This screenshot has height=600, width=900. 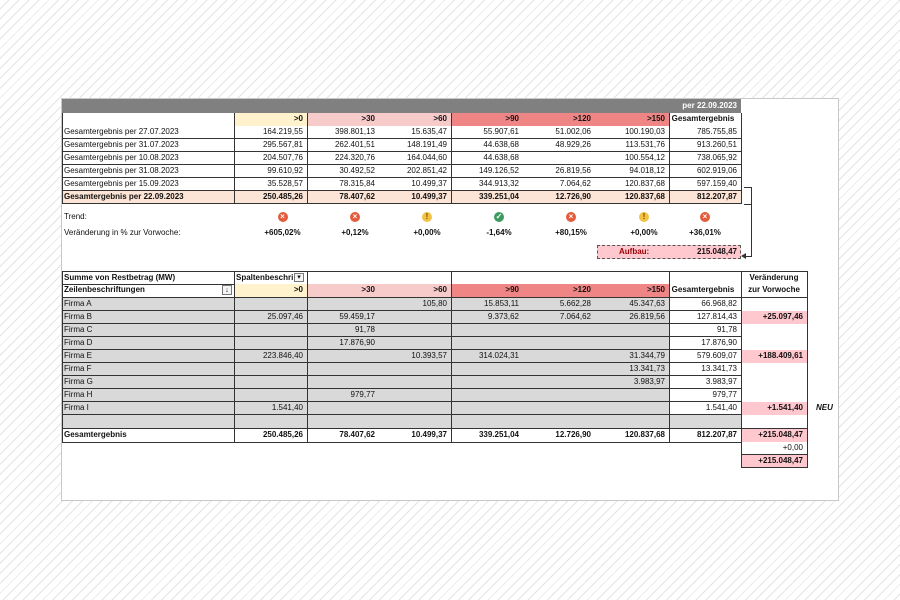 I want to click on pivot-value: 979,77, so click(x=362, y=394).